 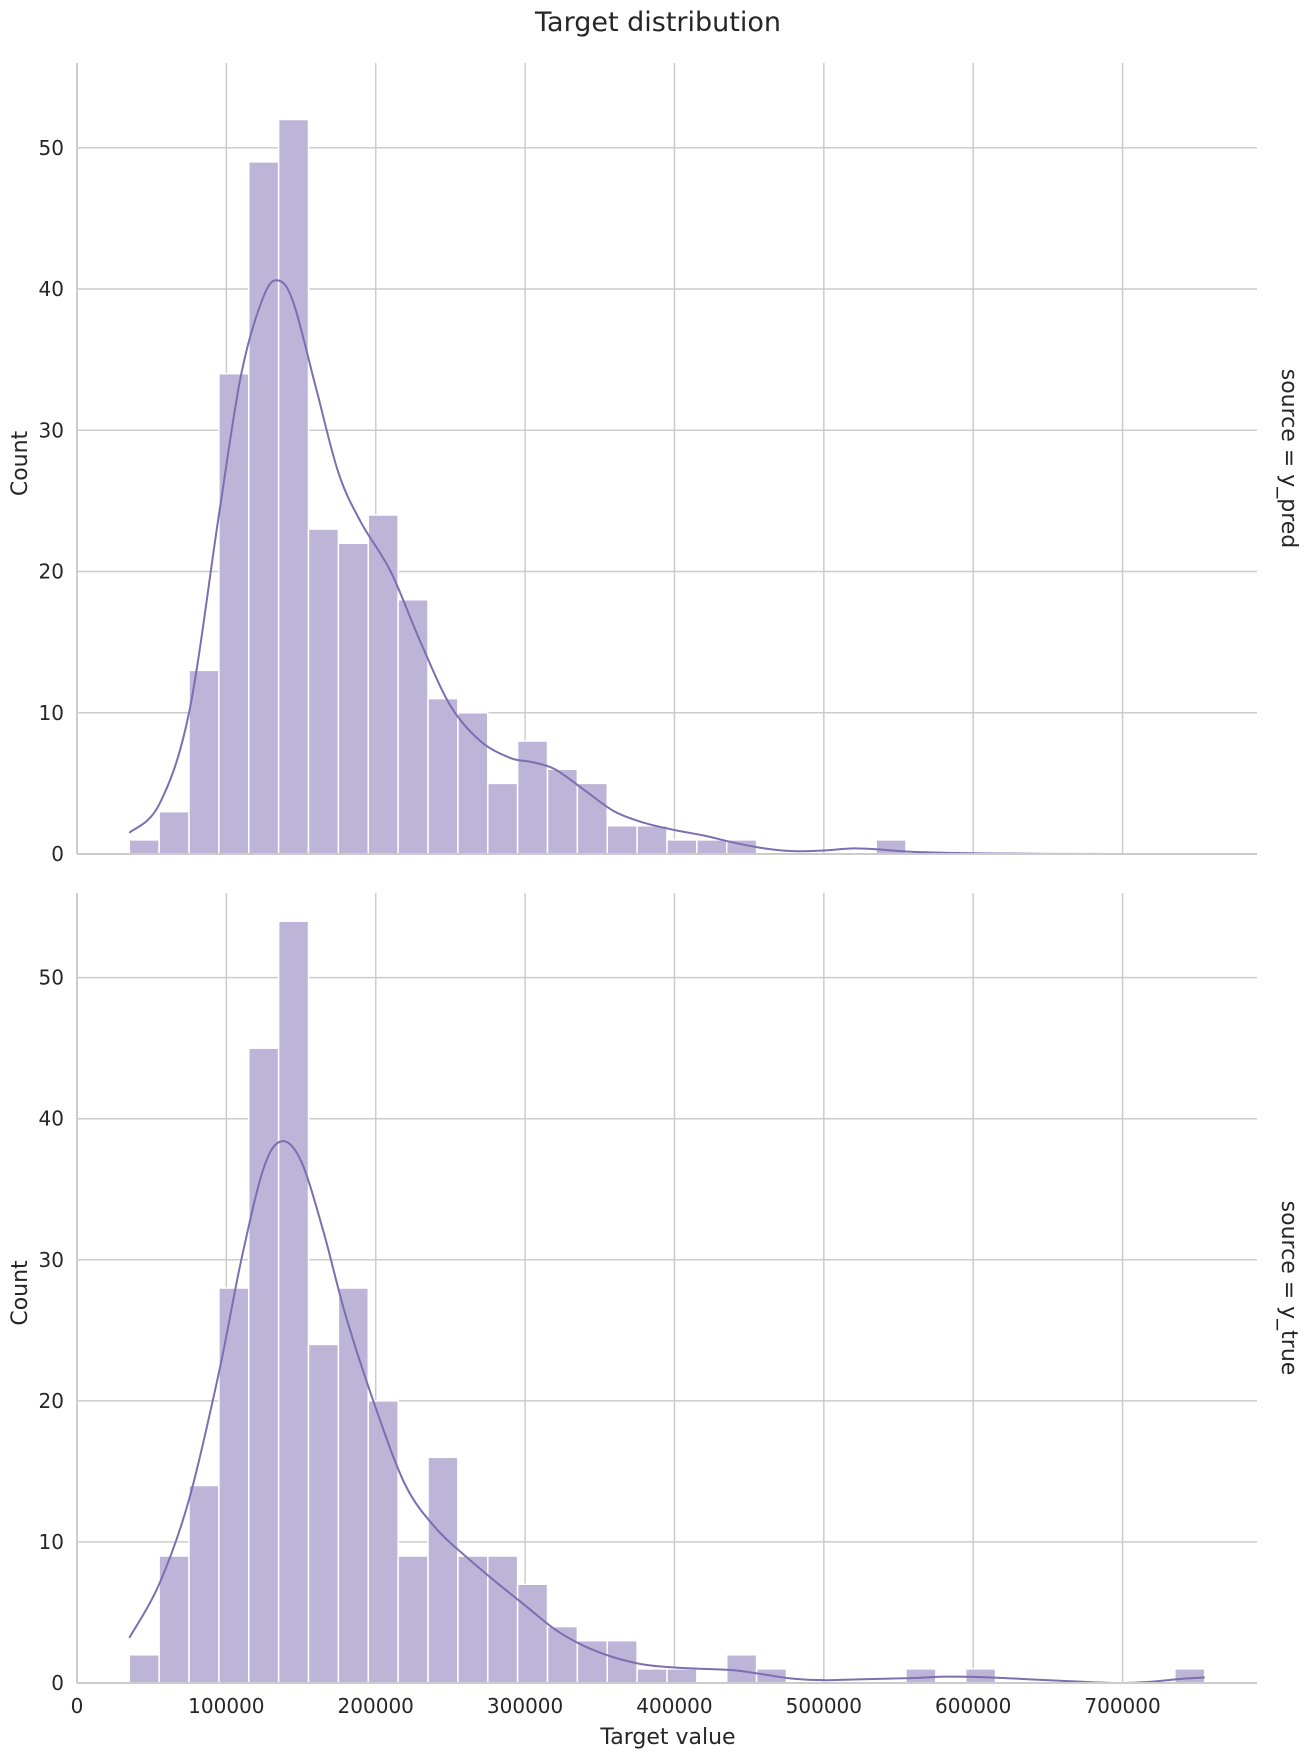 I want to click on x-tick-label: 400000, so click(x=674, y=1706).